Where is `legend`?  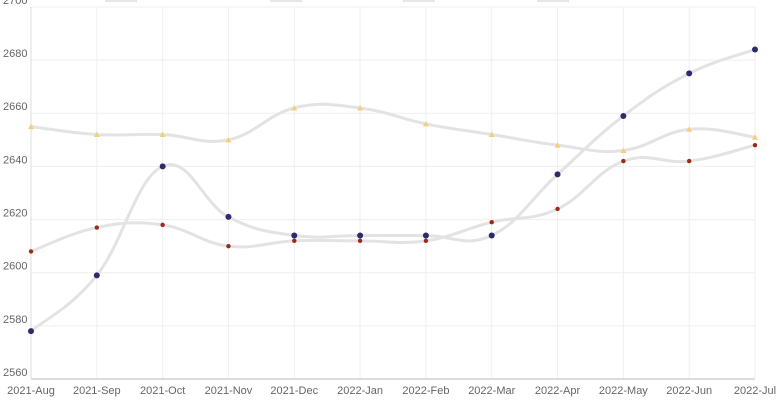
legend is located at coordinates (337, 1).